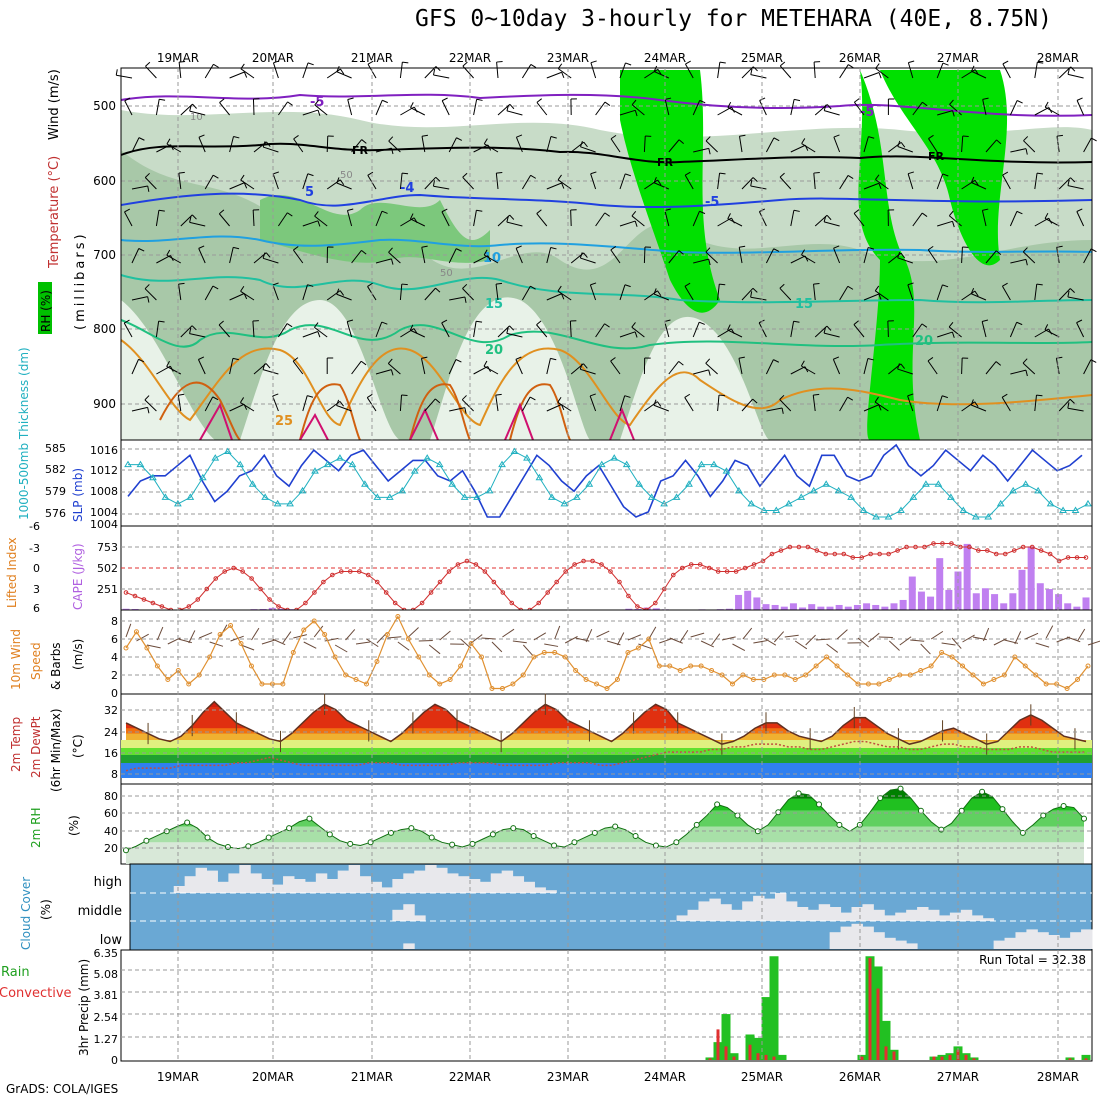 The height and width of the screenshot is (1100, 1100). I want to click on isotherm-label: 15, so click(804, 304).